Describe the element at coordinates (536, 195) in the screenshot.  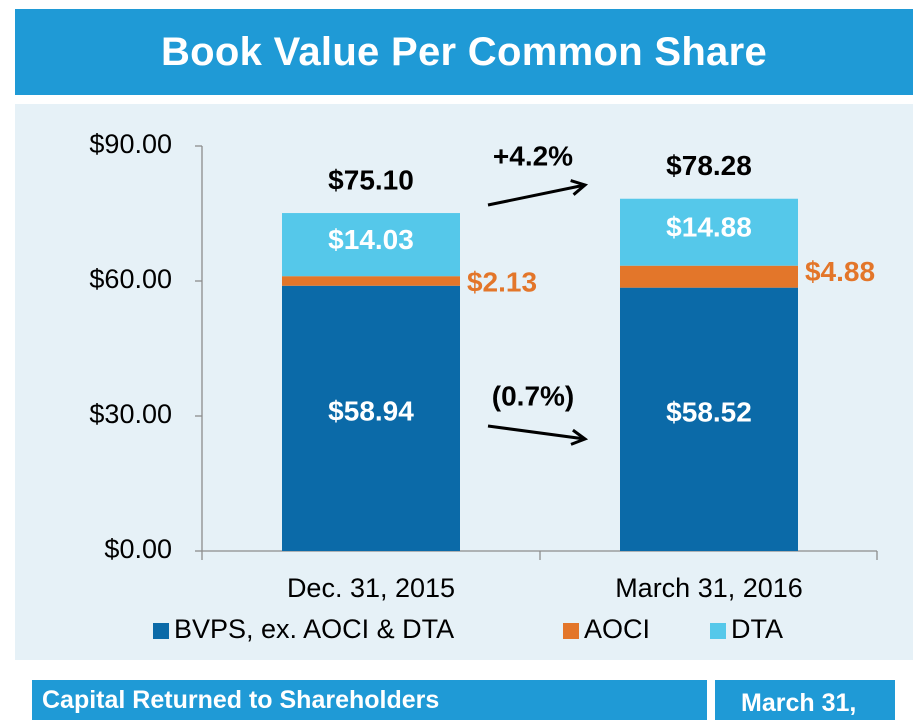
I see `total-change-arrow-shaft` at that location.